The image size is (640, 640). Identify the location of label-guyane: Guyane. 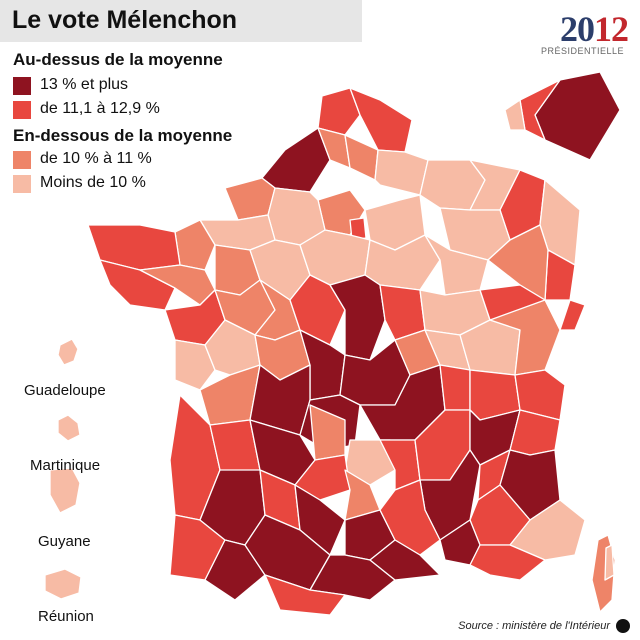
(64, 541).